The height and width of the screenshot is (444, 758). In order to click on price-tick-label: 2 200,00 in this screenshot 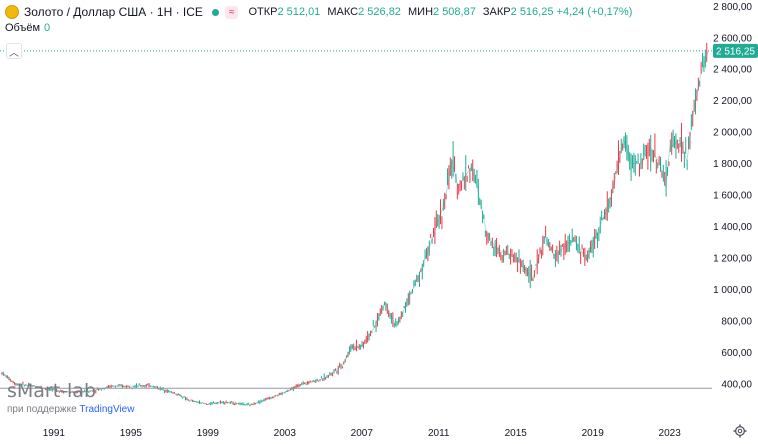, I will do `click(732, 101)`.